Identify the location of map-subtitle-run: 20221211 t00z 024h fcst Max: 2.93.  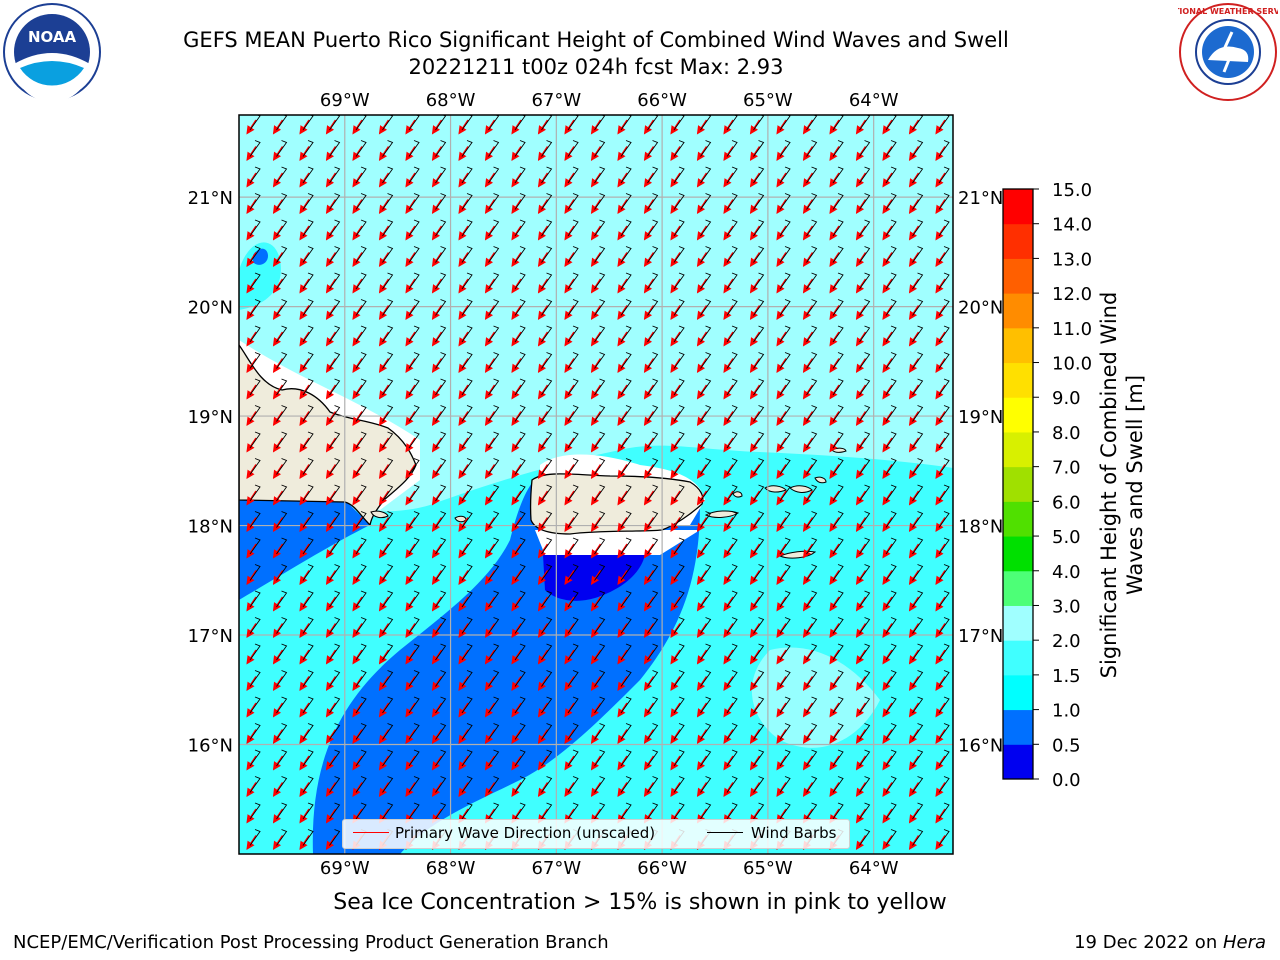
(596, 67).